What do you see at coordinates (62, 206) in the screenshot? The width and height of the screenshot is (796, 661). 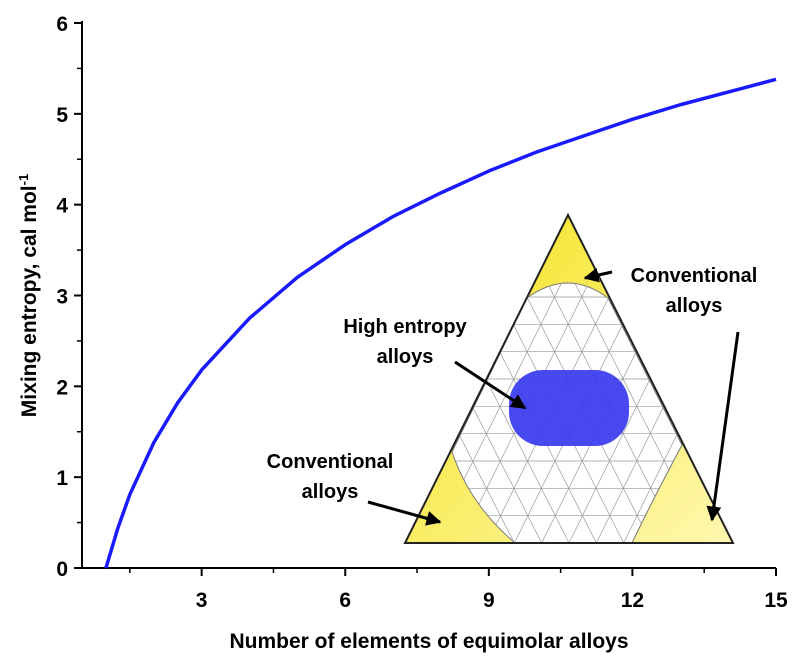 I see `y-tick-label: 4` at bounding box center [62, 206].